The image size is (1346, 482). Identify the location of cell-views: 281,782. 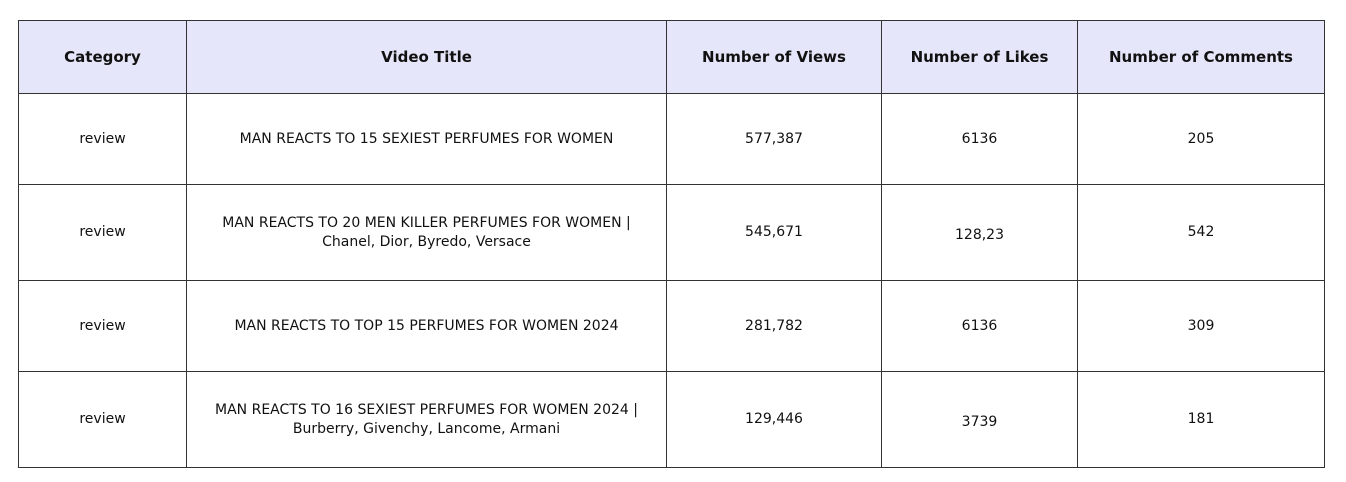
(774, 326).